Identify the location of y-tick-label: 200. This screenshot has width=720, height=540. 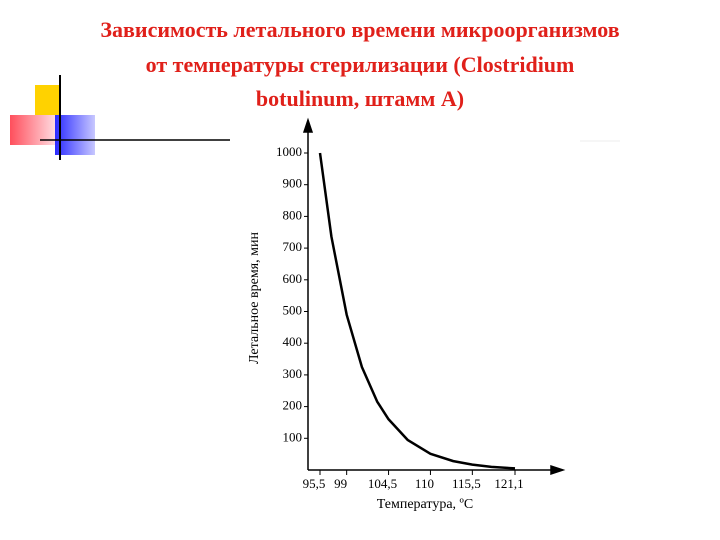
(293, 405).